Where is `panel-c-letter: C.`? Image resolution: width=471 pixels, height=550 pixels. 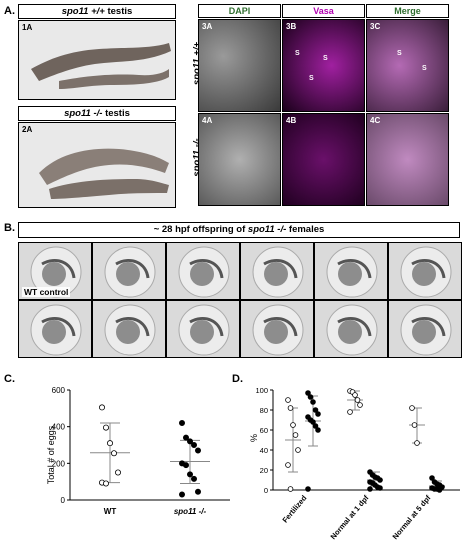
panel-c-letter: C. is located at coordinates (9, 379).